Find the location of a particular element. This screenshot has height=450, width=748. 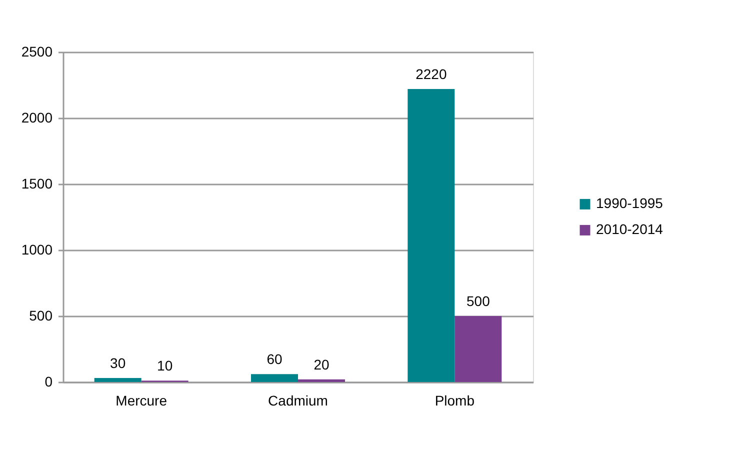

y-tick-label: 2500 is located at coordinates (37, 52).